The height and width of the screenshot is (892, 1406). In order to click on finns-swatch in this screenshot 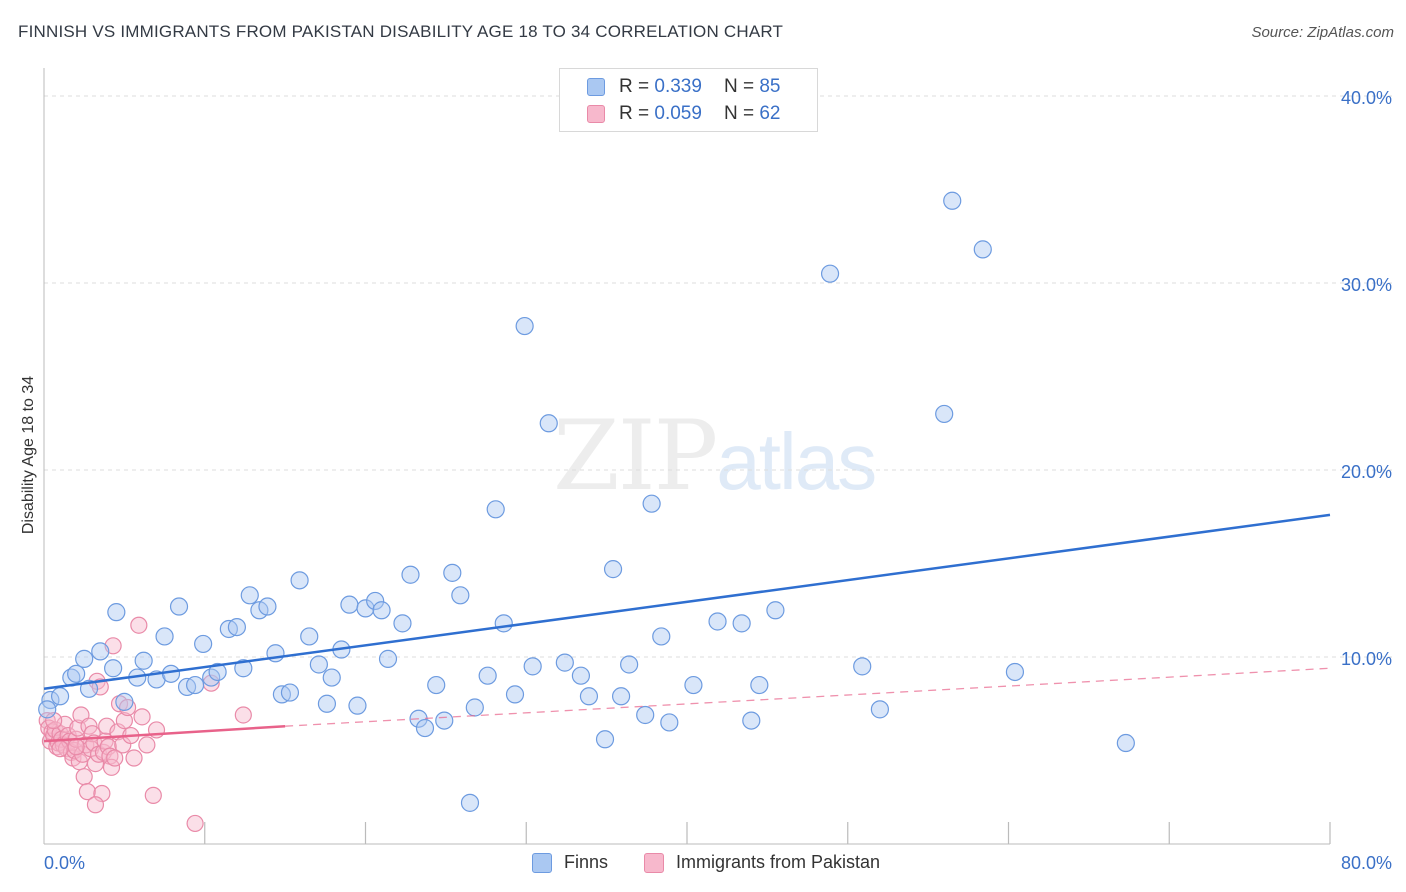, I will do `click(596, 87)`.